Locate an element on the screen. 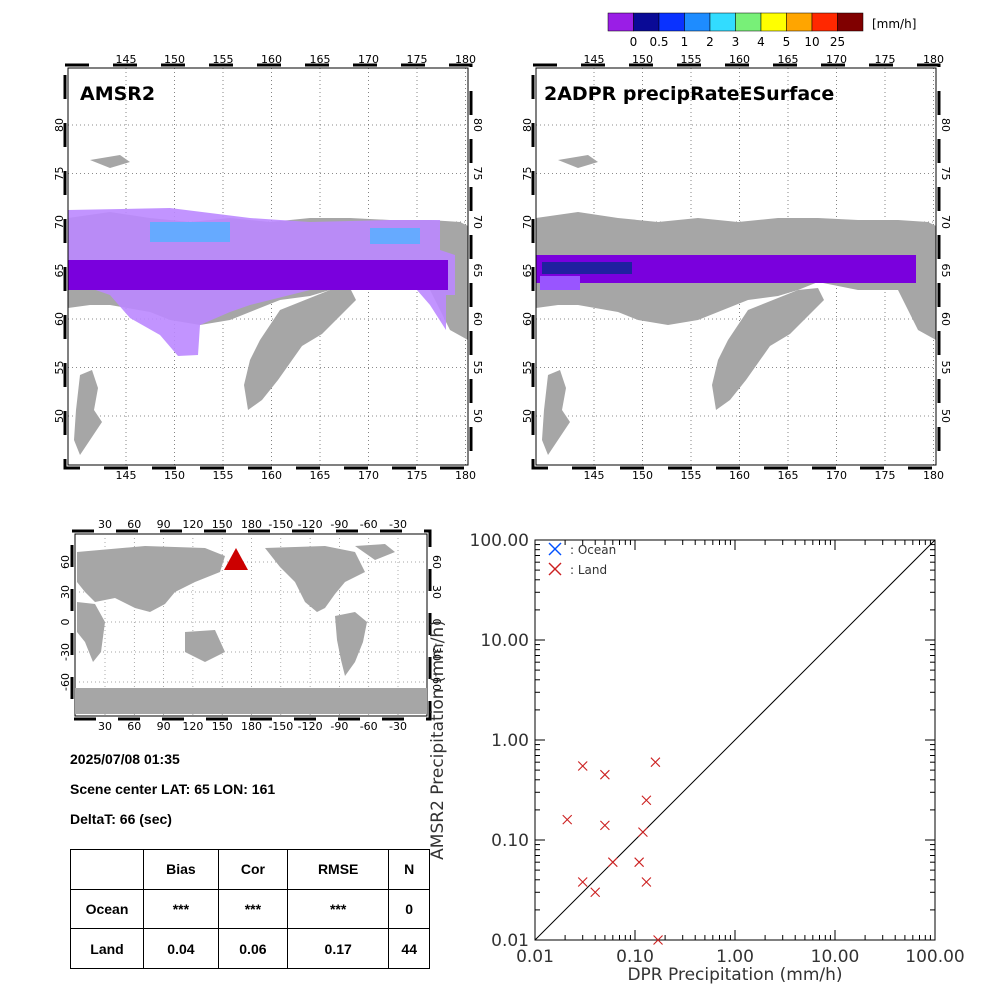 The width and height of the screenshot is (1000, 1000). legend-entry: : Ocean is located at coordinates (582, 549).